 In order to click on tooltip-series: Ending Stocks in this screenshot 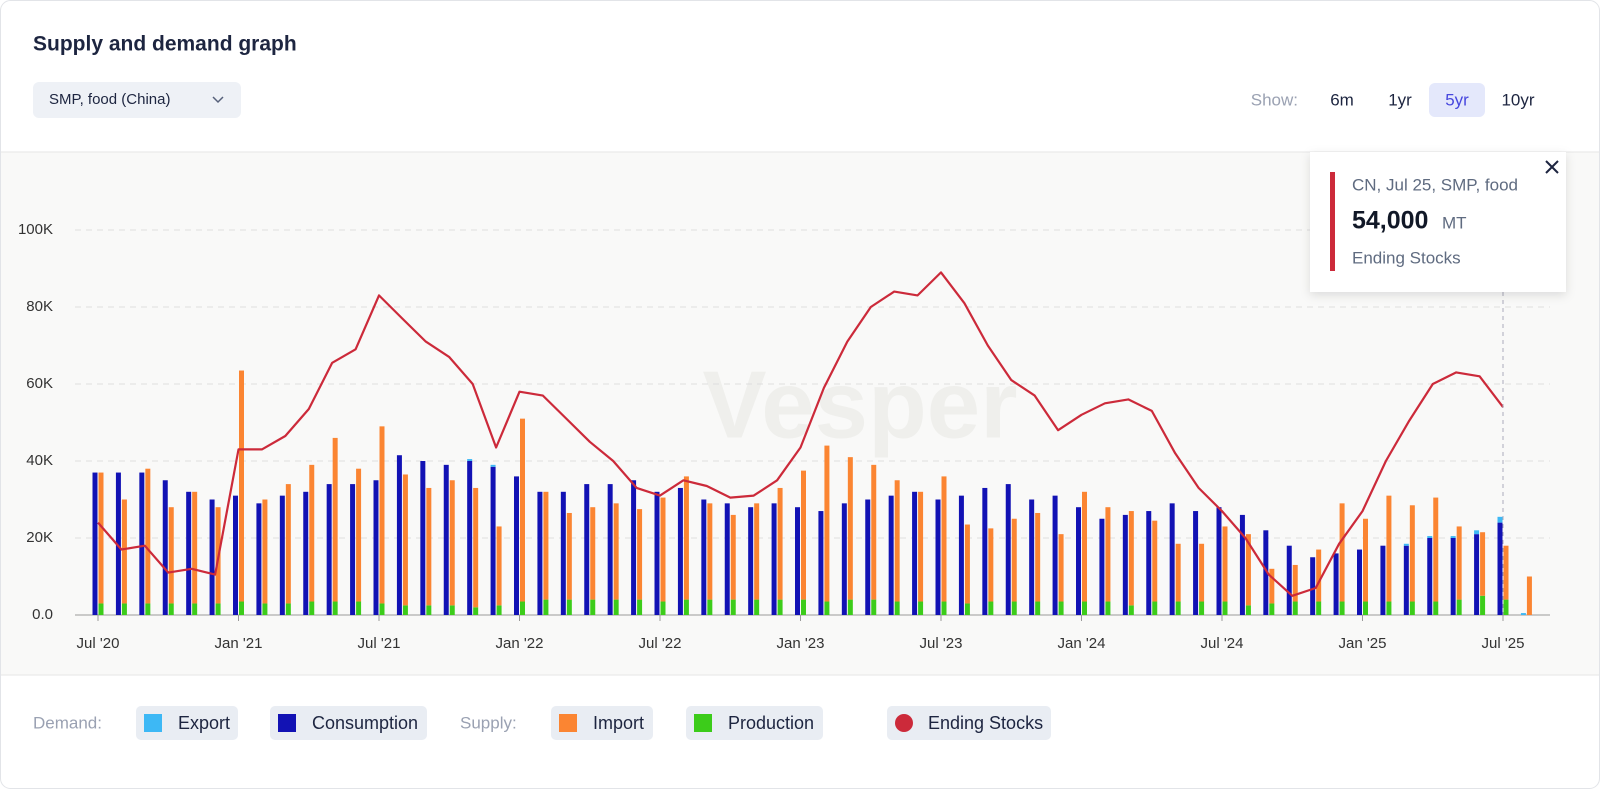, I will do `click(1406, 257)`.